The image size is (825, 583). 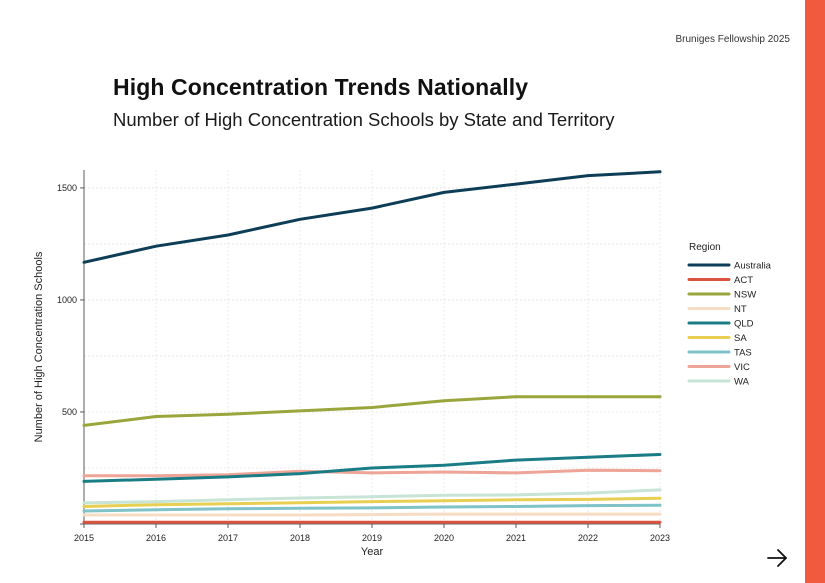 What do you see at coordinates (705, 247) in the screenshot?
I see `legend-title: Region` at bounding box center [705, 247].